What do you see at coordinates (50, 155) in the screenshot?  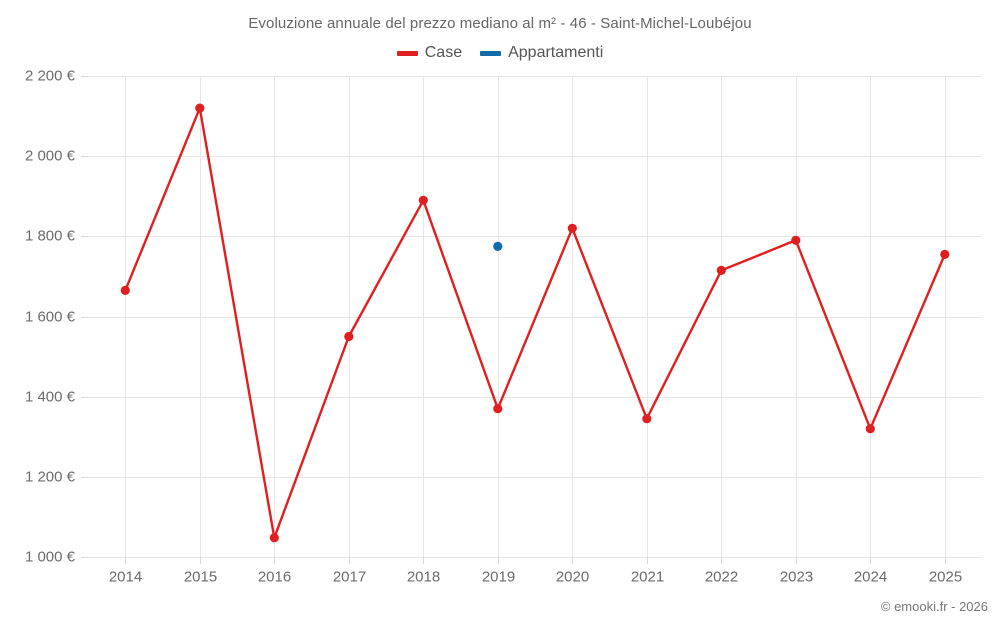 I see `y-axis-label: 2 000 €` at bounding box center [50, 155].